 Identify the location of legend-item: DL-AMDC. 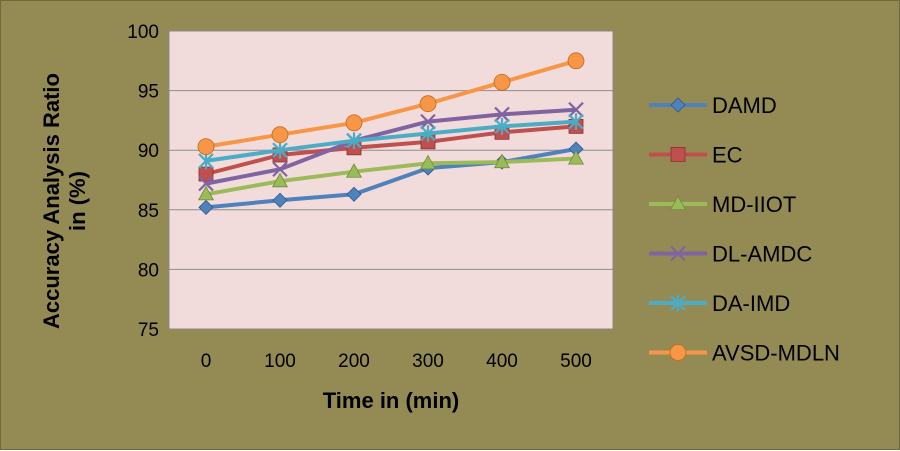
(730, 254).